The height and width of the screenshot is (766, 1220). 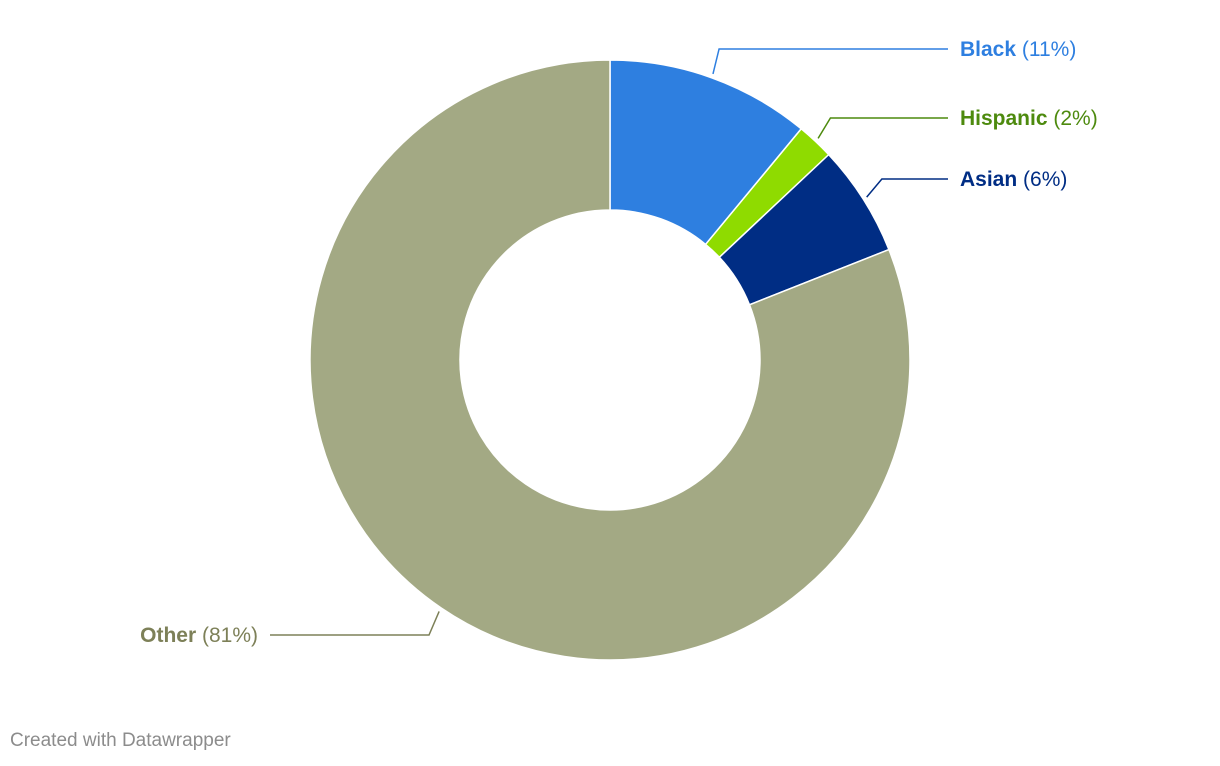 I want to click on leader-line-asian, so click(x=907, y=188).